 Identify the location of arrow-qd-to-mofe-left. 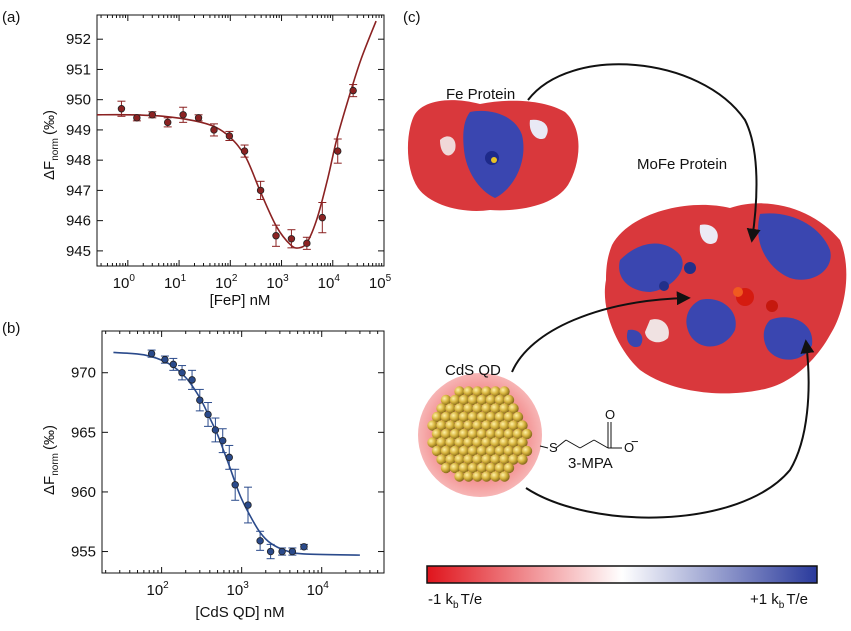
(601, 332).